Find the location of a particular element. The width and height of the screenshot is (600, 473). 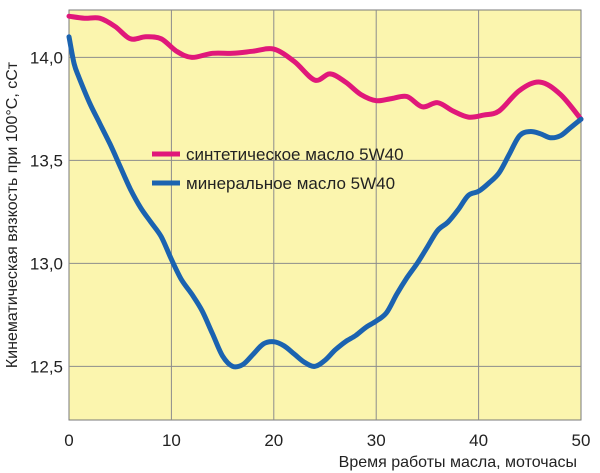

x-tick-label: 0 is located at coordinates (68, 440).